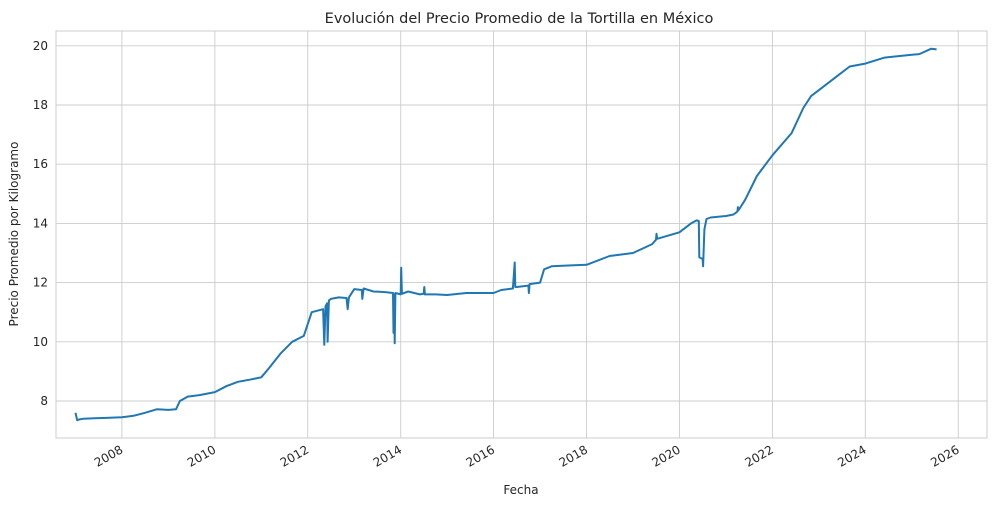  Describe the element at coordinates (108, 455) in the screenshot. I see `x-tick-label: 2008` at that location.